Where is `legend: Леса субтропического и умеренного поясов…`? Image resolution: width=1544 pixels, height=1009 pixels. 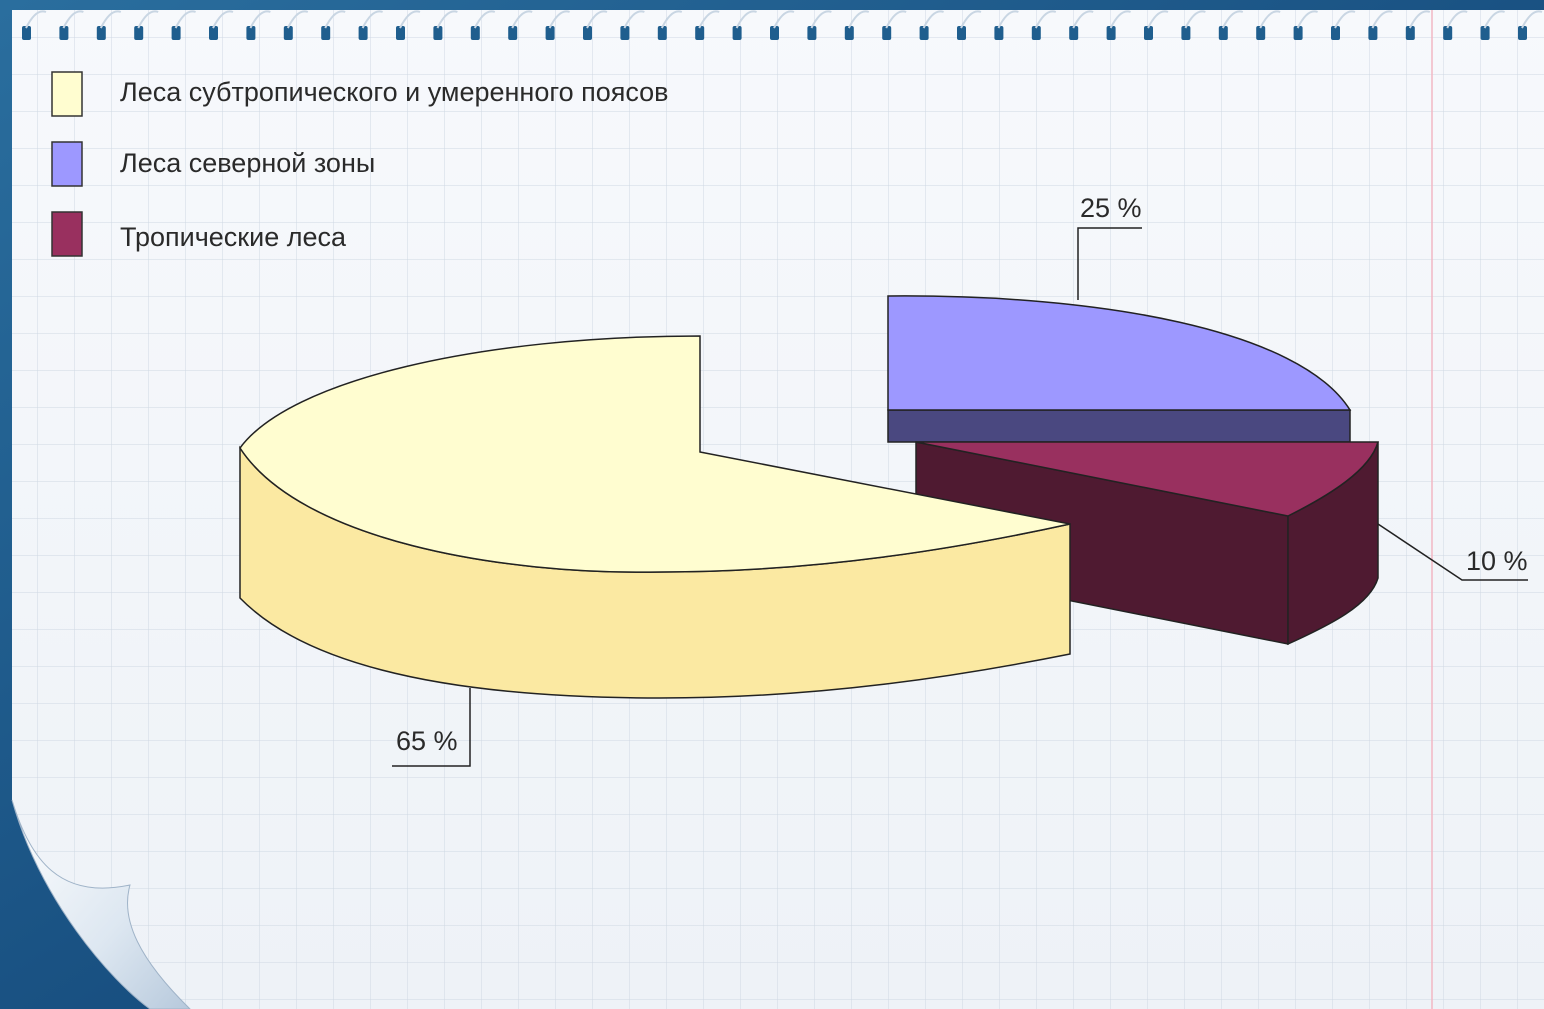
legend: Леса субтропического и умеренного поясов… is located at coordinates (360, 164).